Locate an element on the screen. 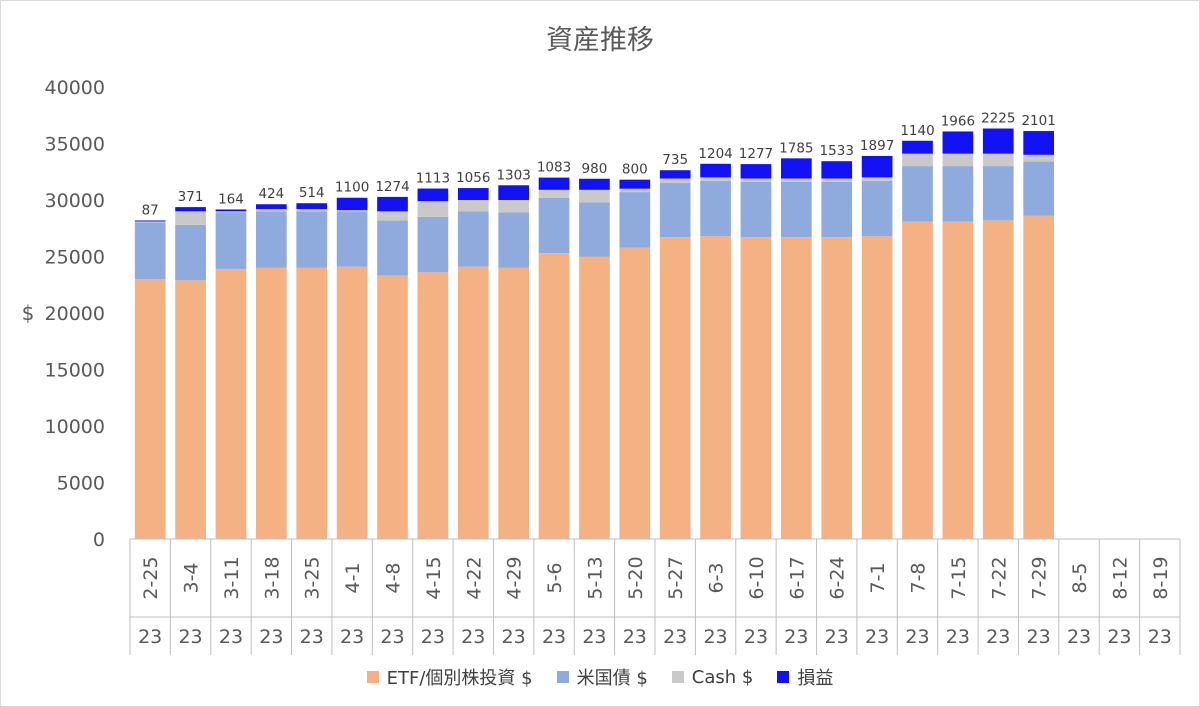  x-tick-label: 4-8 is located at coordinates (394, 577).